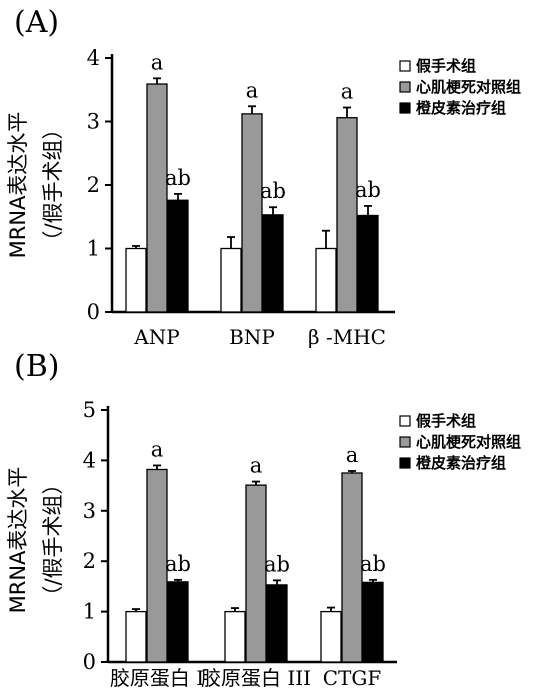  What do you see at coordinates (36, 366) in the screenshot?
I see `panel-label: (B)` at bounding box center [36, 366].